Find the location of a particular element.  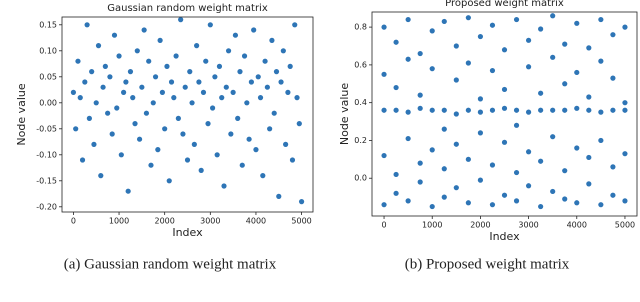

y-tick-label: 0.00 is located at coordinates (48, 102).